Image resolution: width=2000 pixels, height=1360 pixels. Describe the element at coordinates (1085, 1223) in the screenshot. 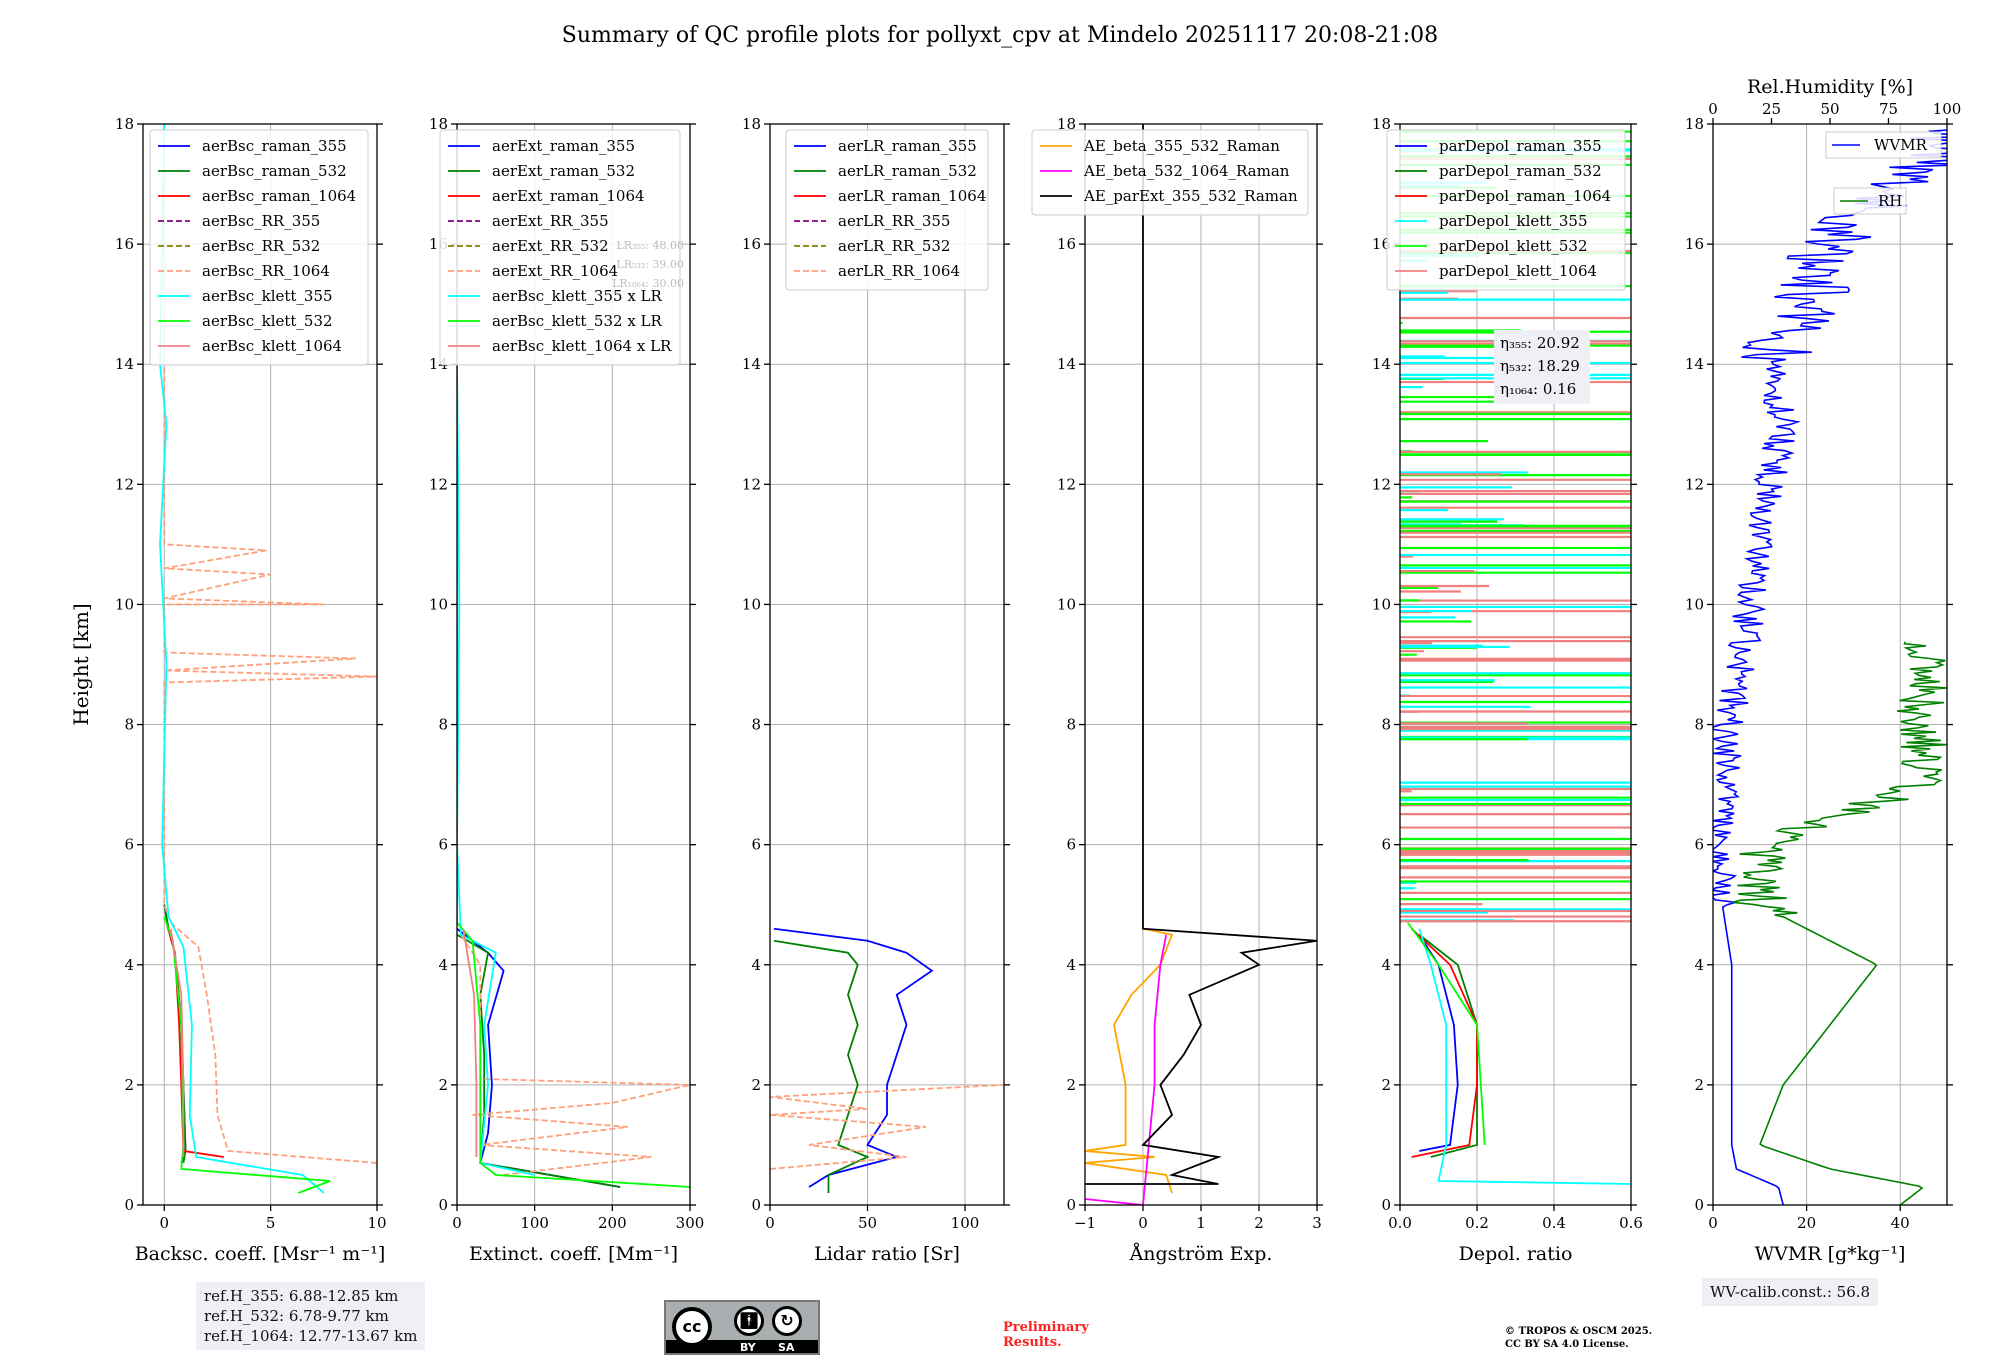

I see `x-tick-label: −1` at that location.